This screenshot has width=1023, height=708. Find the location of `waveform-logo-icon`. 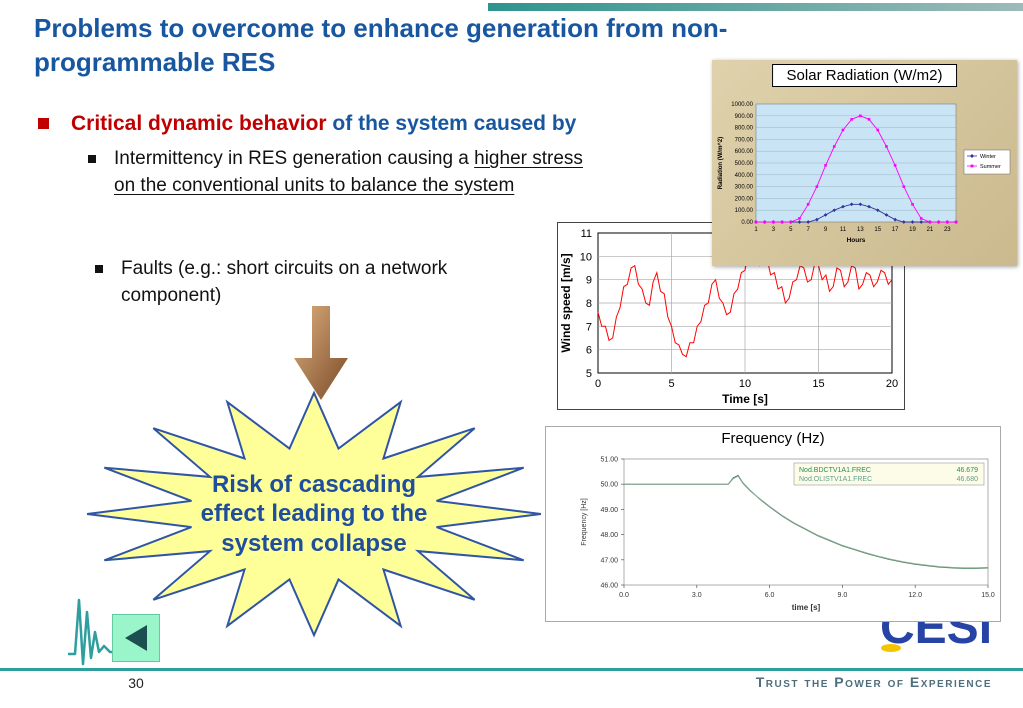

waveform-logo-icon is located at coordinates (94, 632).